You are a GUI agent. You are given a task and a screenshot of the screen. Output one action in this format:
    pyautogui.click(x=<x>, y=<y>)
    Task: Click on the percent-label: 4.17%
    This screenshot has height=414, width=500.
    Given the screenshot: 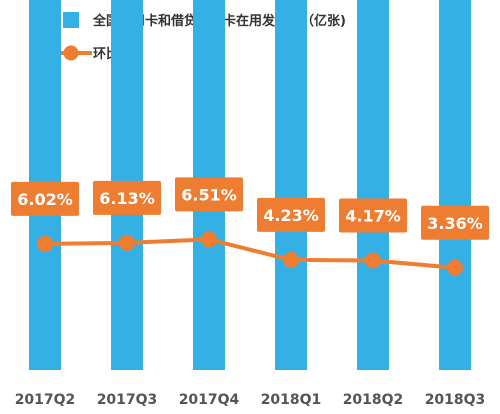 What is the action you would take?
    pyautogui.click(x=373, y=215)
    